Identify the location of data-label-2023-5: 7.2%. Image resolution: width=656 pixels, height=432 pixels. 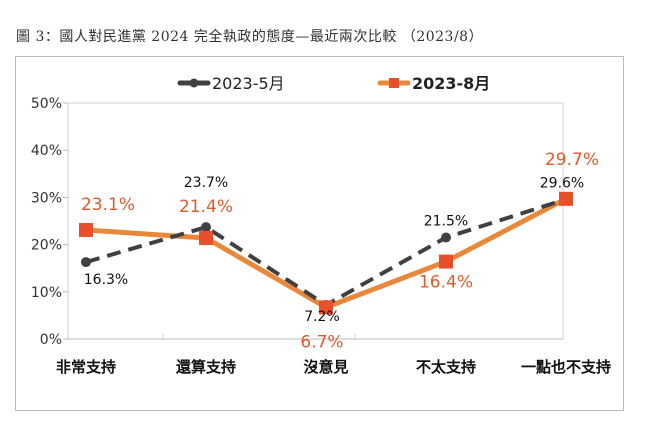
(322, 317).